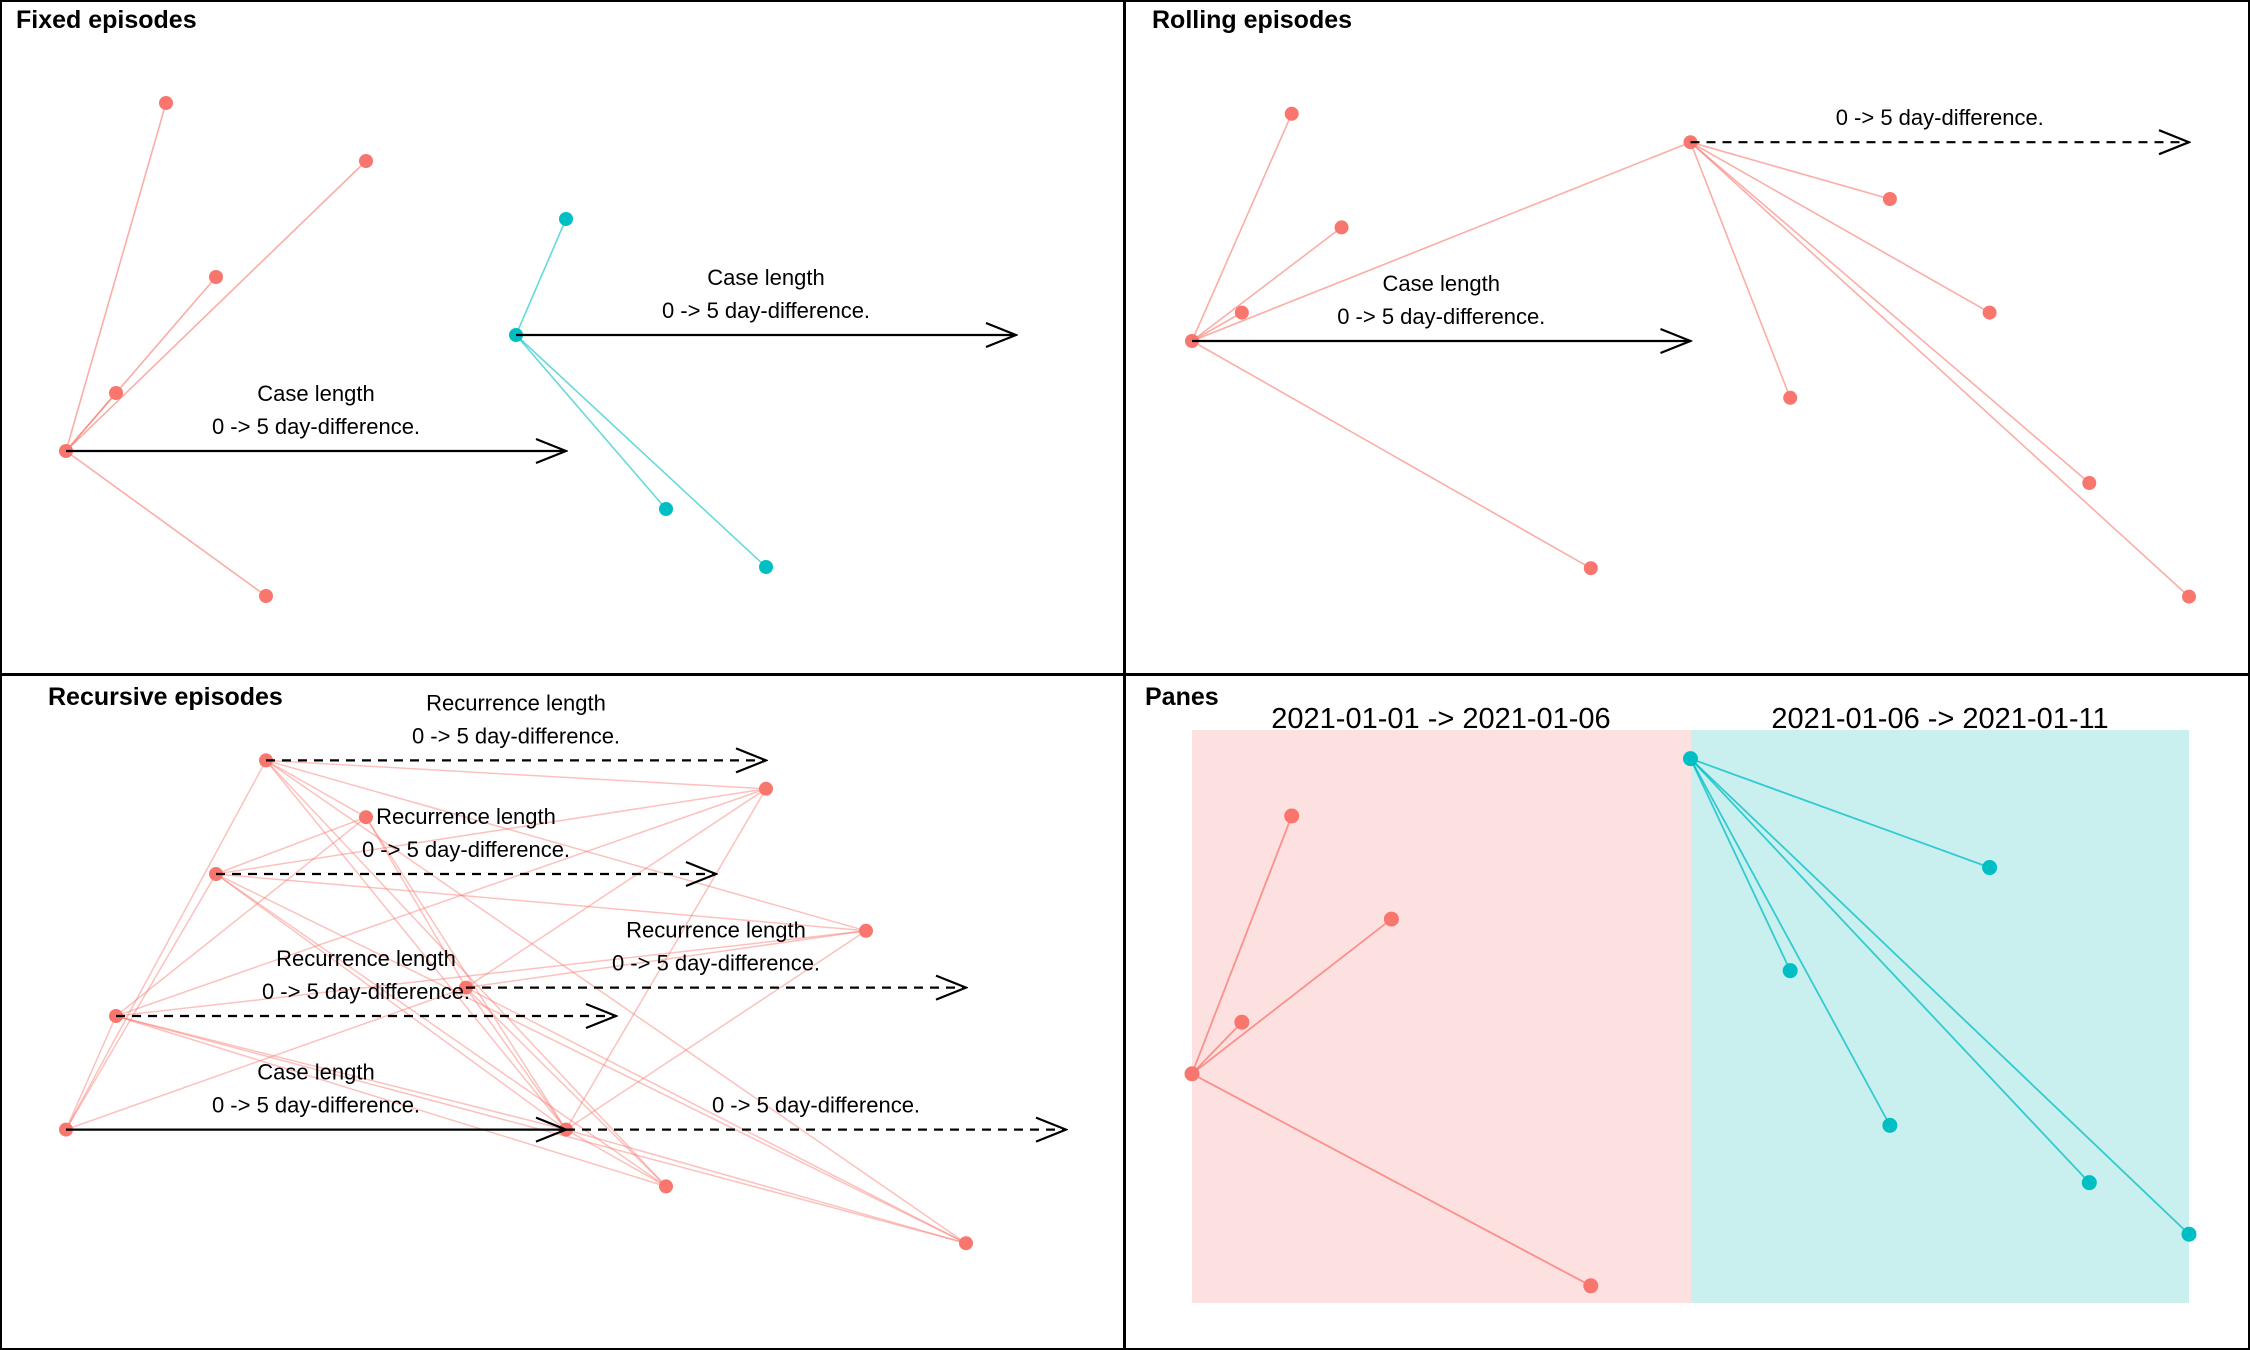 This screenshot has height=1350, width=2250. I want to click on arrow-sublabel-recursive-5: 0 -> 5 day-difference., so click(816, 1105).